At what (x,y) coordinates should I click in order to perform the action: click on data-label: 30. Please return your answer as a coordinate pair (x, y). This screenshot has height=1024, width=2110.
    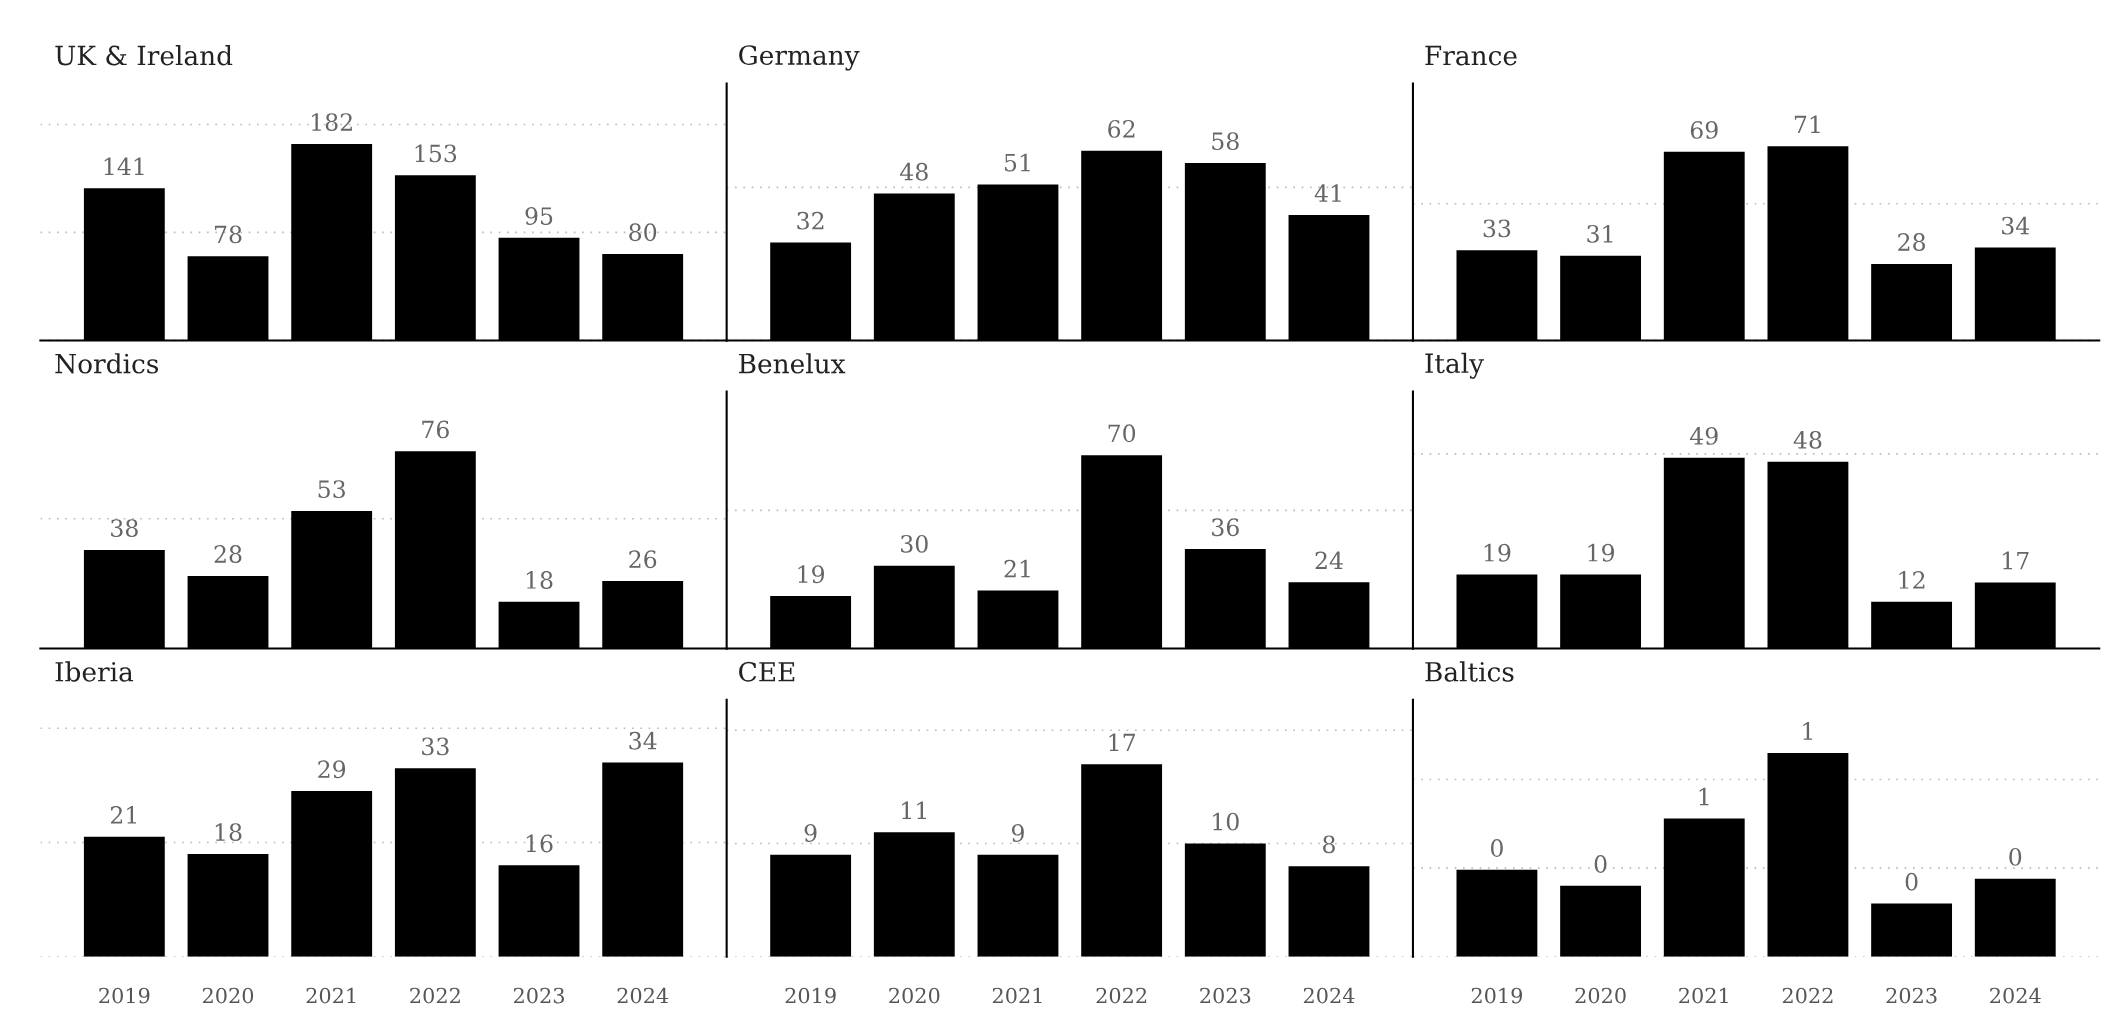
    Looking at the image, I should click on (914, 543).